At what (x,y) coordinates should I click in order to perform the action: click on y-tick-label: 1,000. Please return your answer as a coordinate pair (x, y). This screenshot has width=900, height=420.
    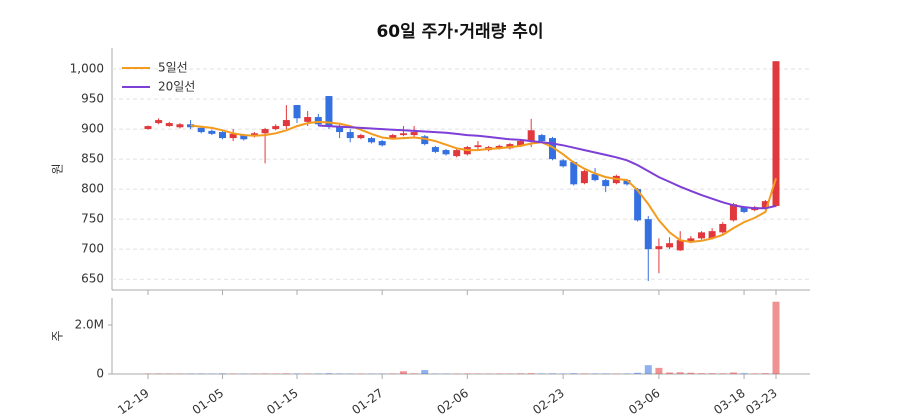
    Looking at the image, I should click on (87, 69).